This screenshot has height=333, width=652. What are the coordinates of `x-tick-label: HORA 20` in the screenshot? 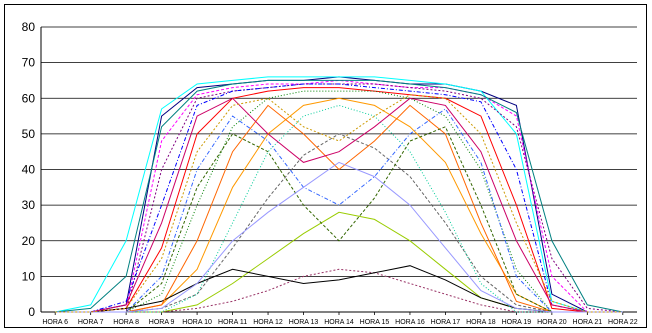 It's located at (552, 322).